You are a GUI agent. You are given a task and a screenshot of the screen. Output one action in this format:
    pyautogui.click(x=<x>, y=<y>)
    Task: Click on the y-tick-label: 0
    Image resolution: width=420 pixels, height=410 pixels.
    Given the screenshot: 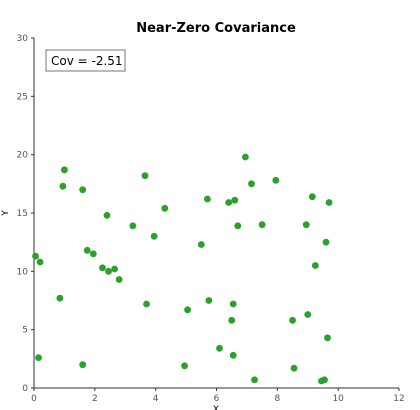 What is the action you would take?
    pyautogui.click(x=25, y=389)
    